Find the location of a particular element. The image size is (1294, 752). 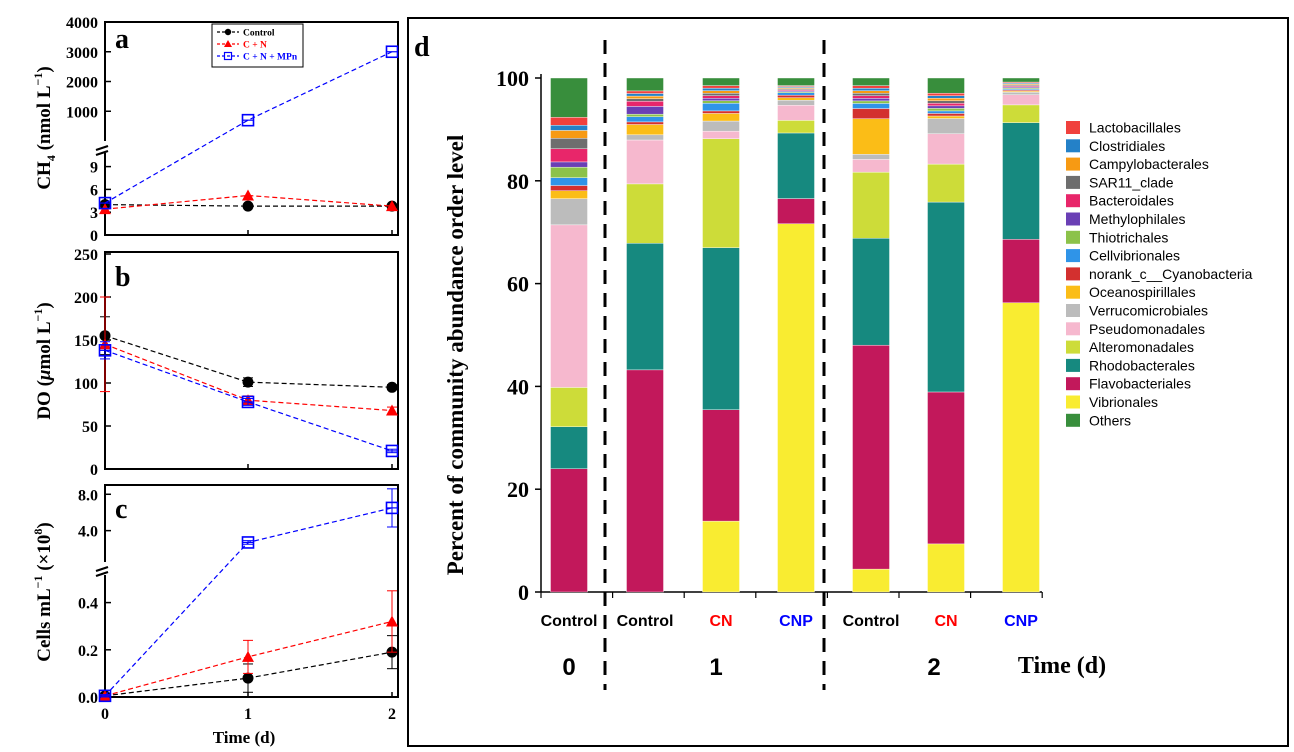

legend-label: Pseudomonadales is located at coordinates (1147, 329).